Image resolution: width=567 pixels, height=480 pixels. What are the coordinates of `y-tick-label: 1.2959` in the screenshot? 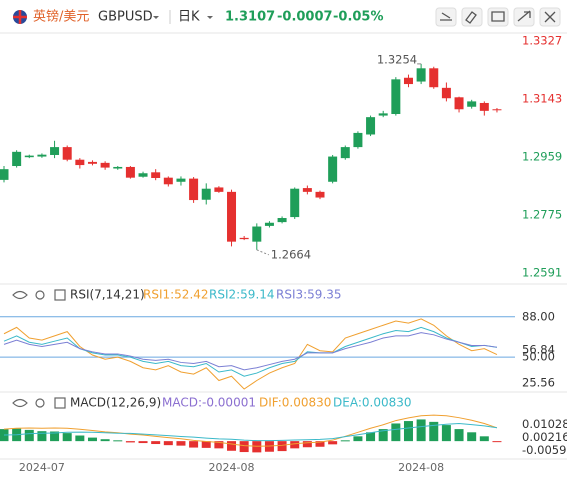 It's located at (542, 156).